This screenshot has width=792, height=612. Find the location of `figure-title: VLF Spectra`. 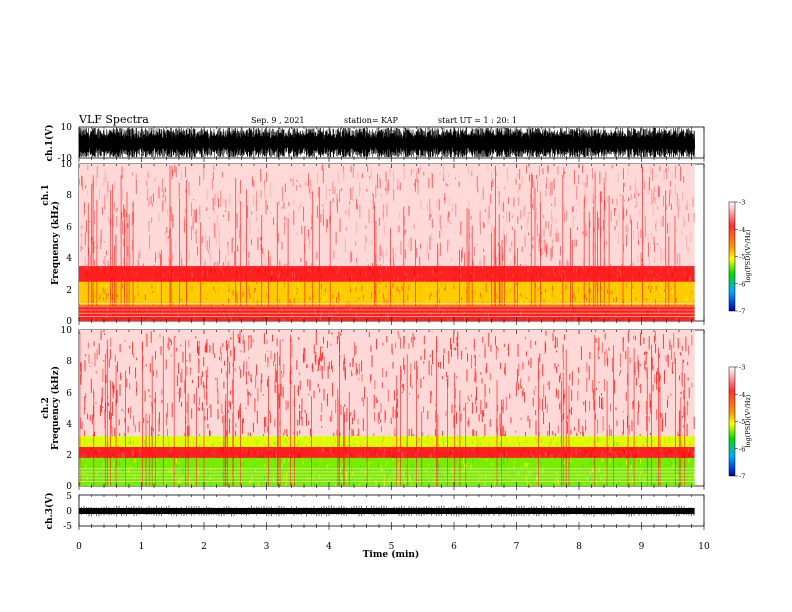

figure-title: VLF Spectra is located at coordinates (113, 119).